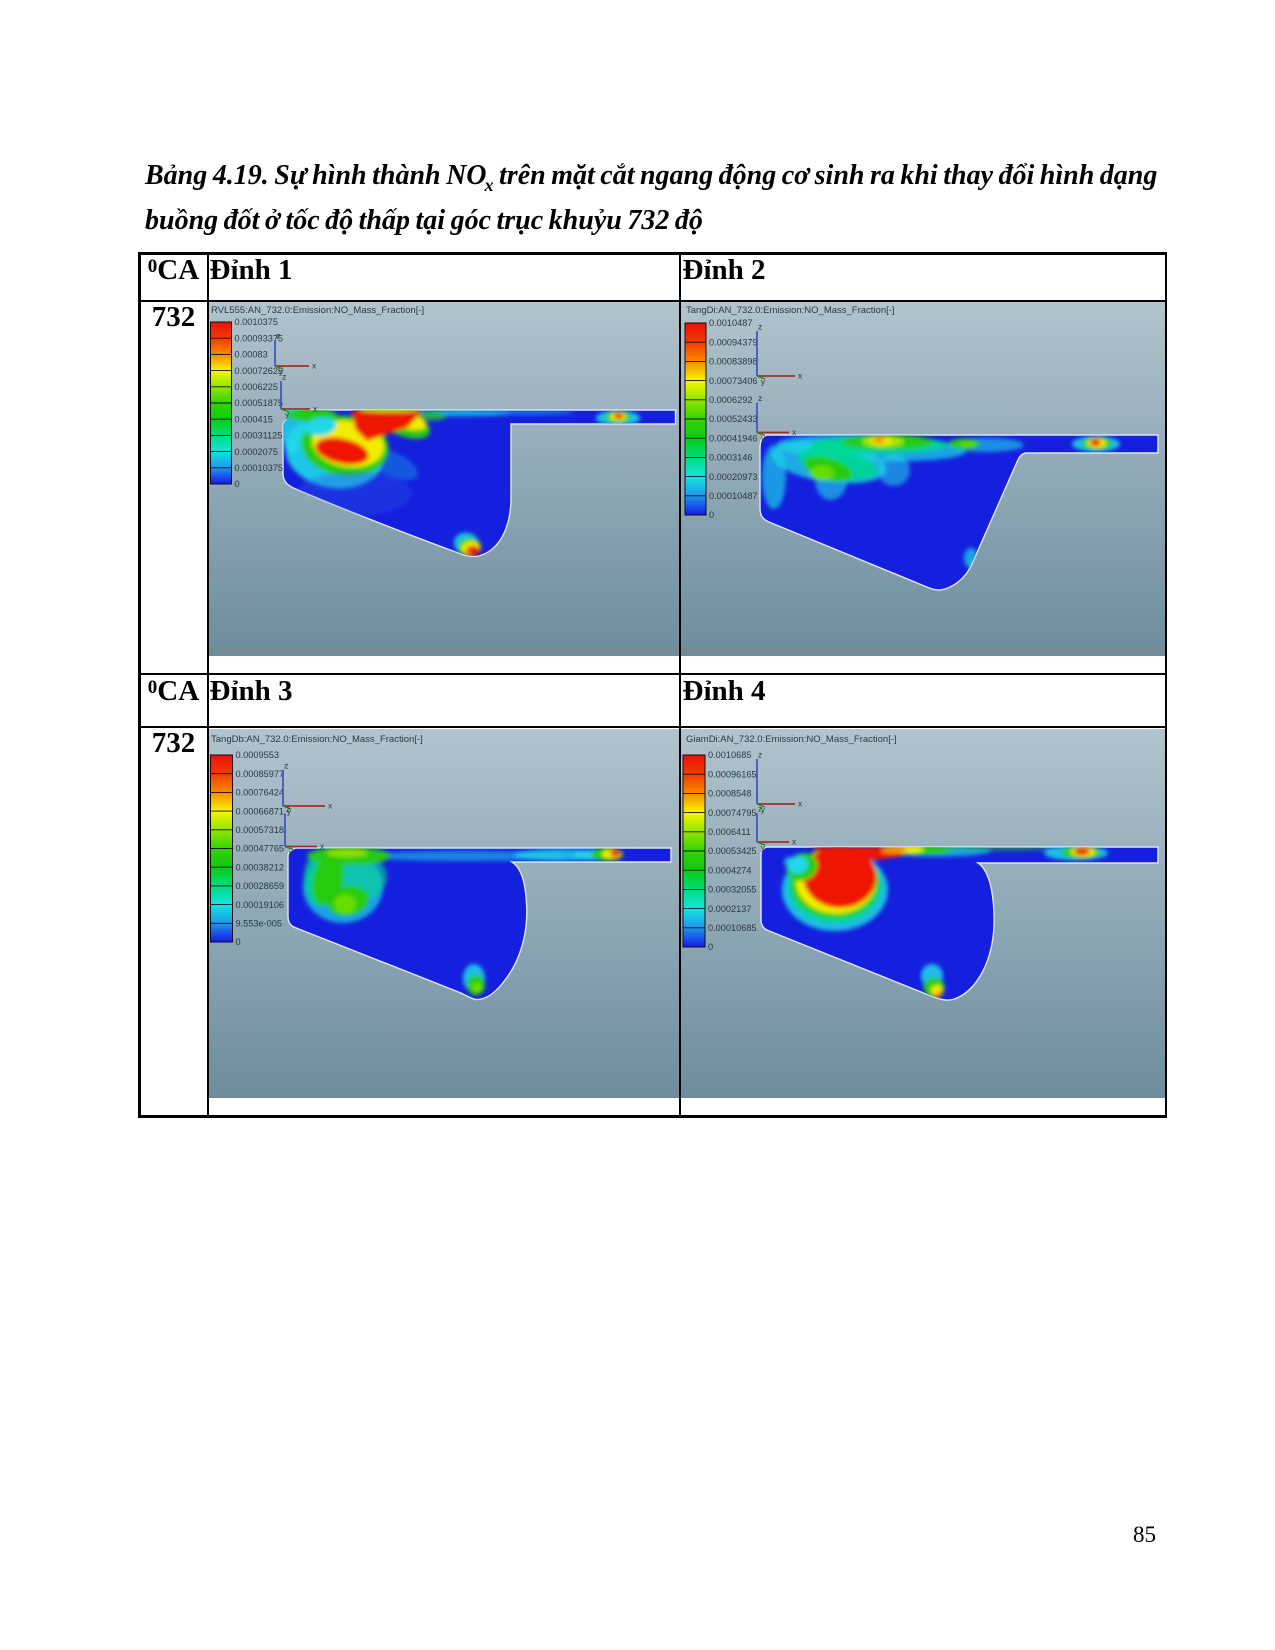 Image resolution: width=1275 pixels, height=1650 pixels. Describe the element at coordinates (733, 419) in the screenshot. I see `svg-text: 0.00052433` at that location.